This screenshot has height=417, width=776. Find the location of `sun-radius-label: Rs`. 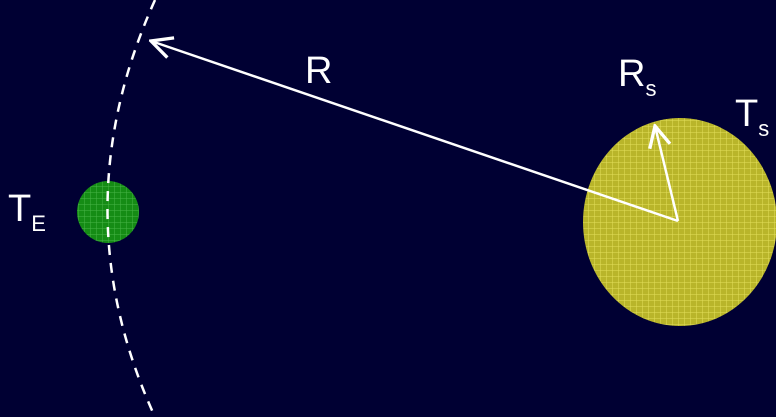

sun-radius-label: Rs is located at coordinates (637, 76).